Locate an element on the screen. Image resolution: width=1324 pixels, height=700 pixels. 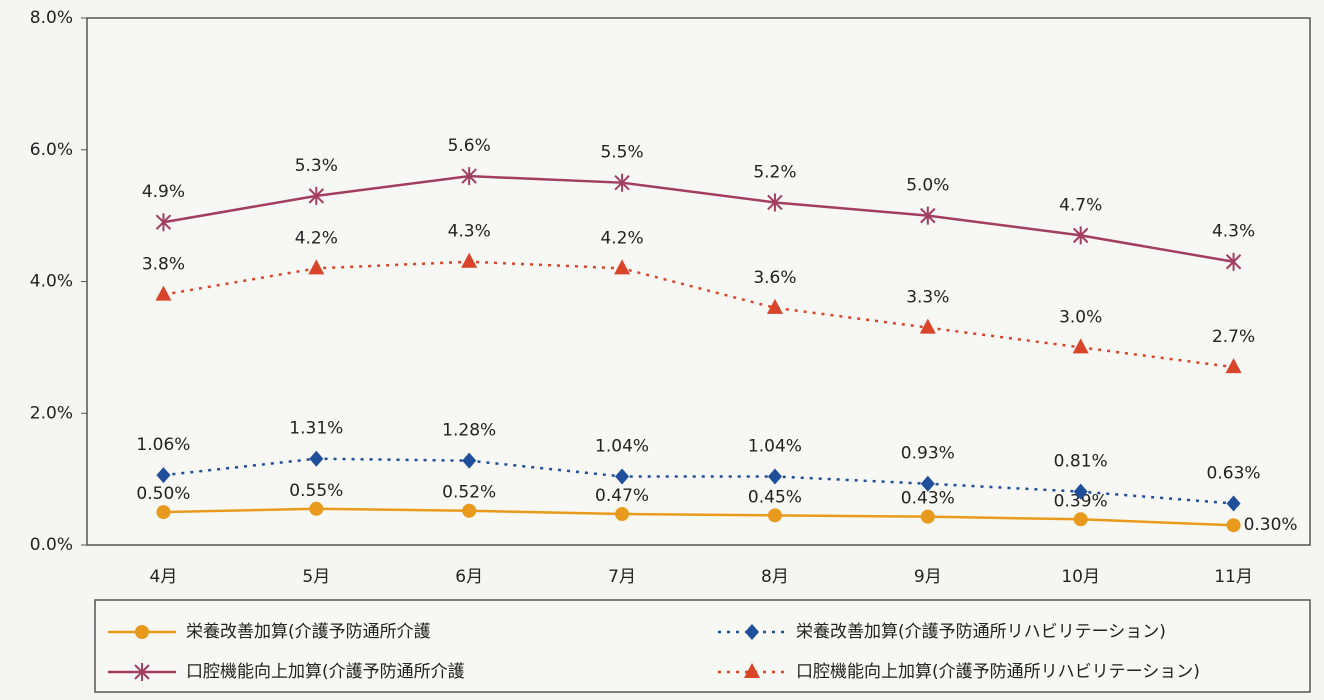
x-tick-label: 6月 is located at coordinates (469, 577).